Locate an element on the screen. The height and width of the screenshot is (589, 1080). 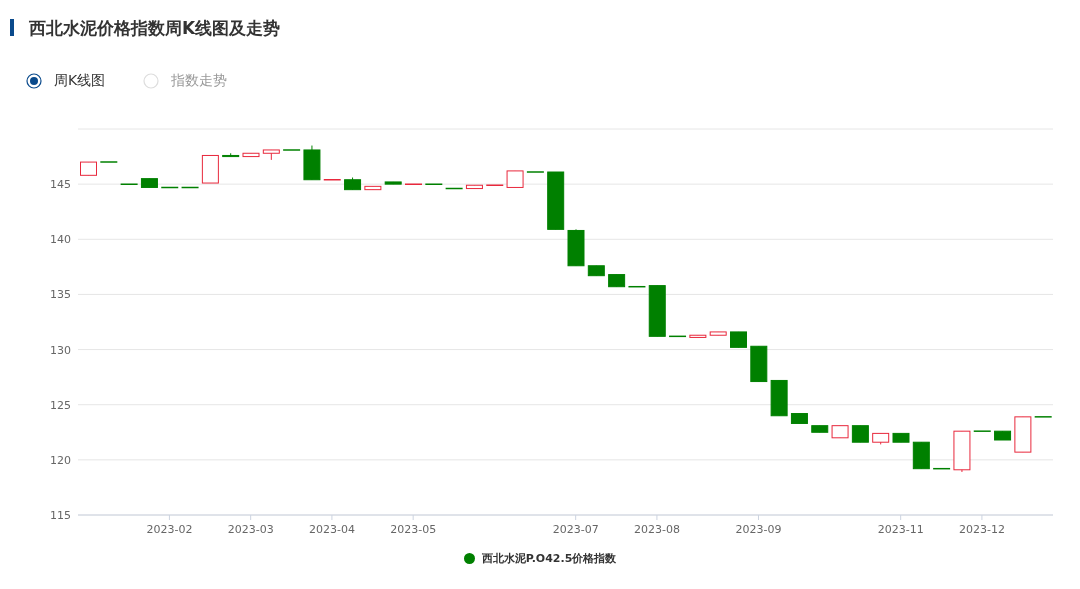
x-tick-label: 2023-03 is located at coordinates (250, 529).